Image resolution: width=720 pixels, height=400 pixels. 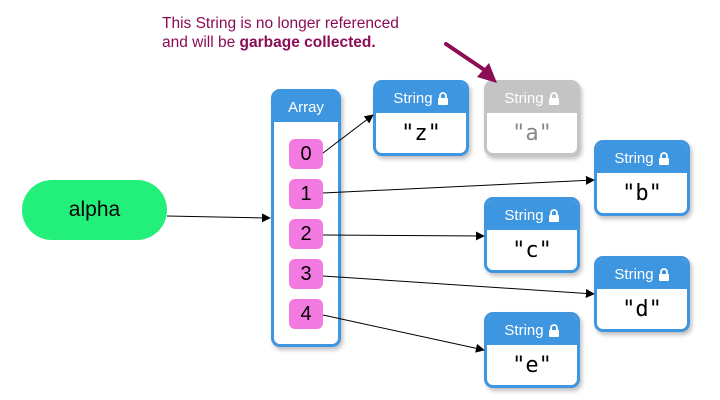 I want to click on annotation-line-2: and will be garbage collected., so click(x=317, y=42).